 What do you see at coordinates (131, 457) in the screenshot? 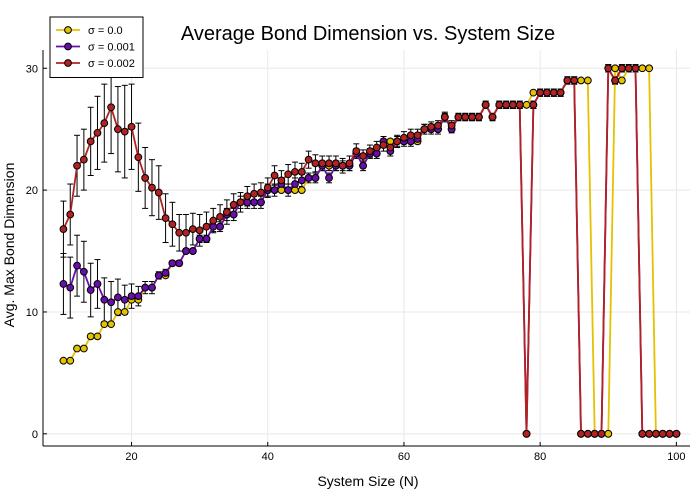
I see `x-tick-label: 20` at bounding box center [131, 457].